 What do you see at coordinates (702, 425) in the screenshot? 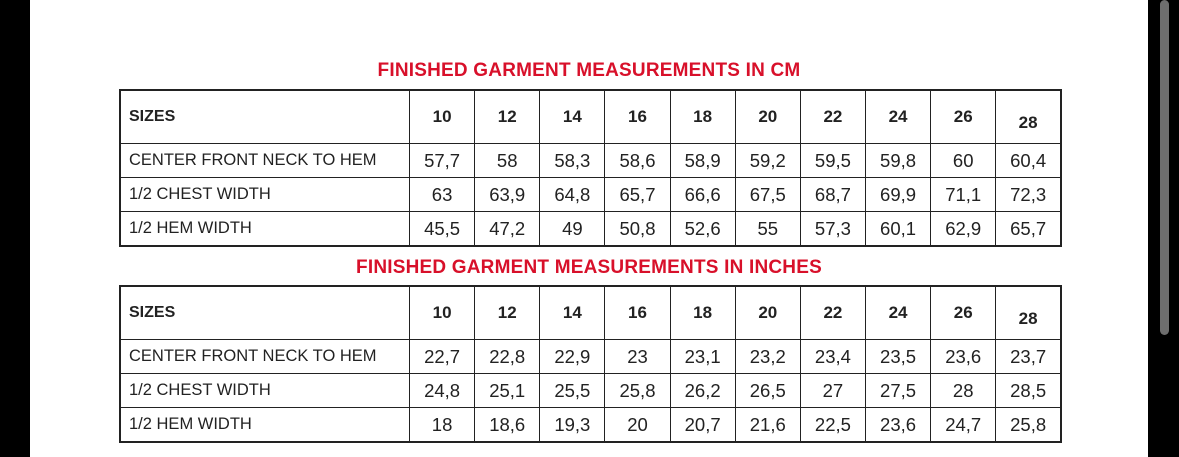
I see `measurement-cell: 20,7` at bounding box center [702, 425].